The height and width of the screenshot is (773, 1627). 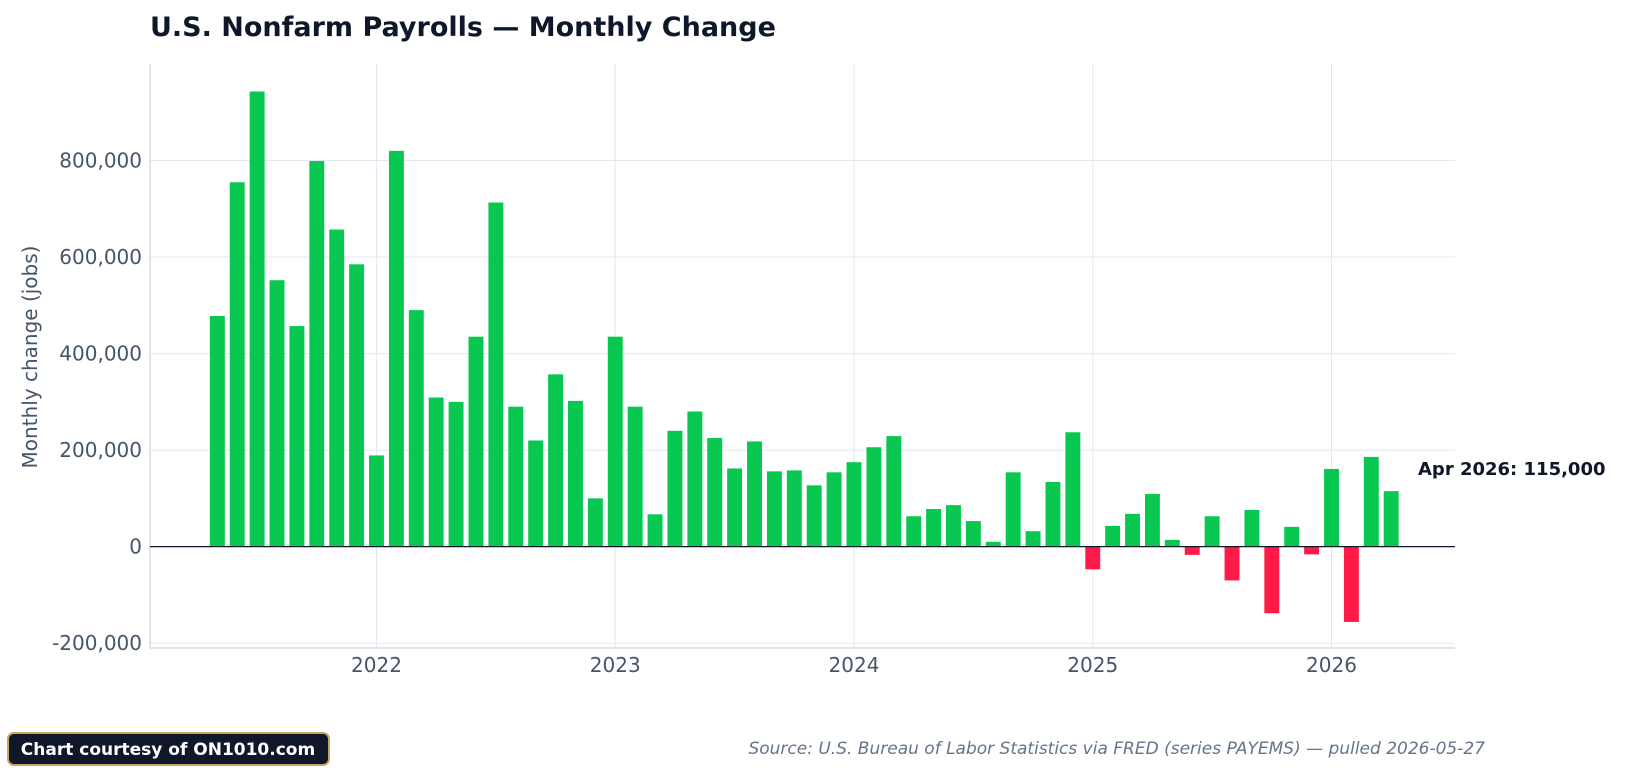 I want to click on bar-sep-2025, so click(x=1252, y=528).